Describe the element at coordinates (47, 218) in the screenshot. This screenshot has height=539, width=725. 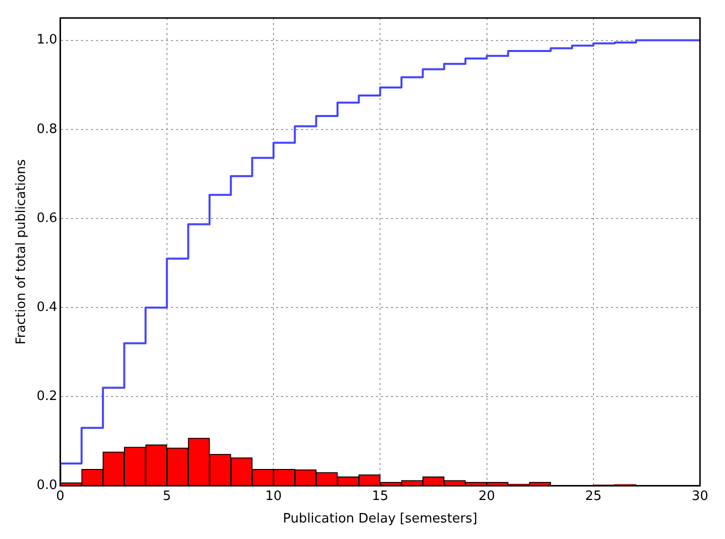
I see `y-tick-label: 0.6` at that location.